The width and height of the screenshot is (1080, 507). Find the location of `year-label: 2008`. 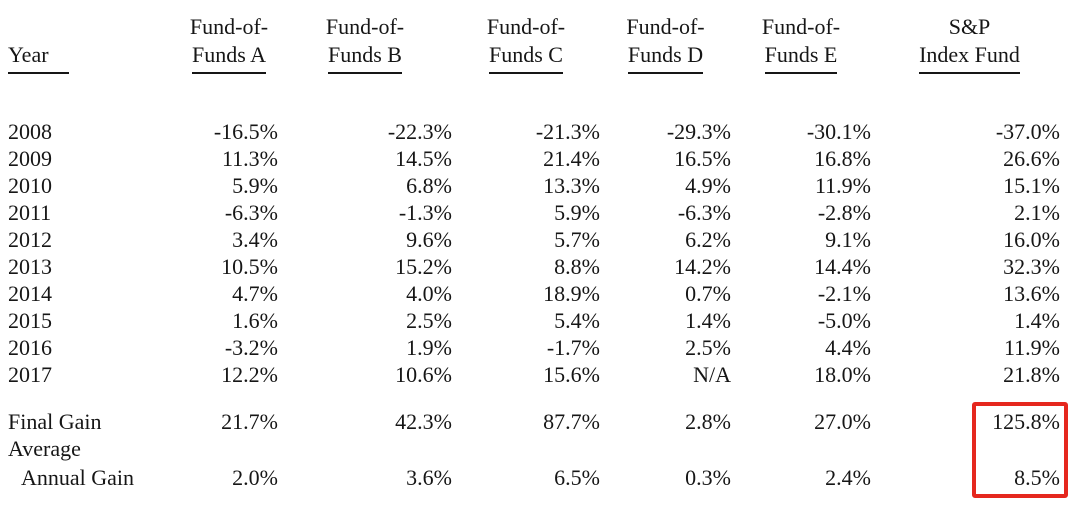

year-label: 2008 is located at coordinates (30, 131).